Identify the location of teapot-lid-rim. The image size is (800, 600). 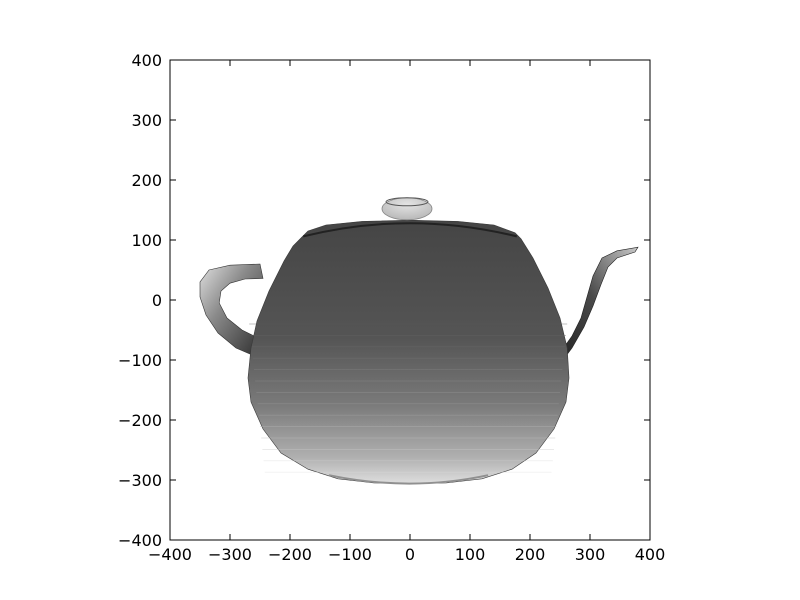
(410, 230).